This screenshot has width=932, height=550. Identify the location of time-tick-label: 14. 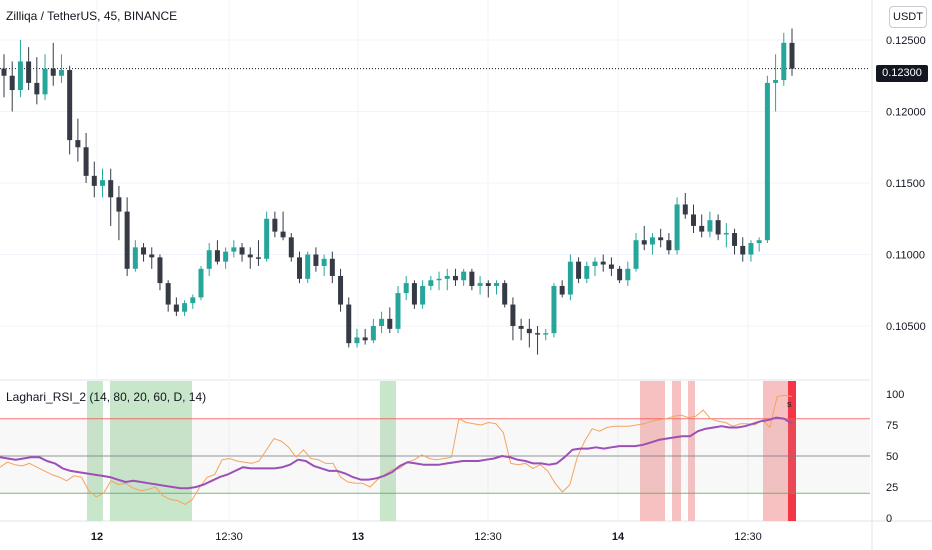
(618, 537).